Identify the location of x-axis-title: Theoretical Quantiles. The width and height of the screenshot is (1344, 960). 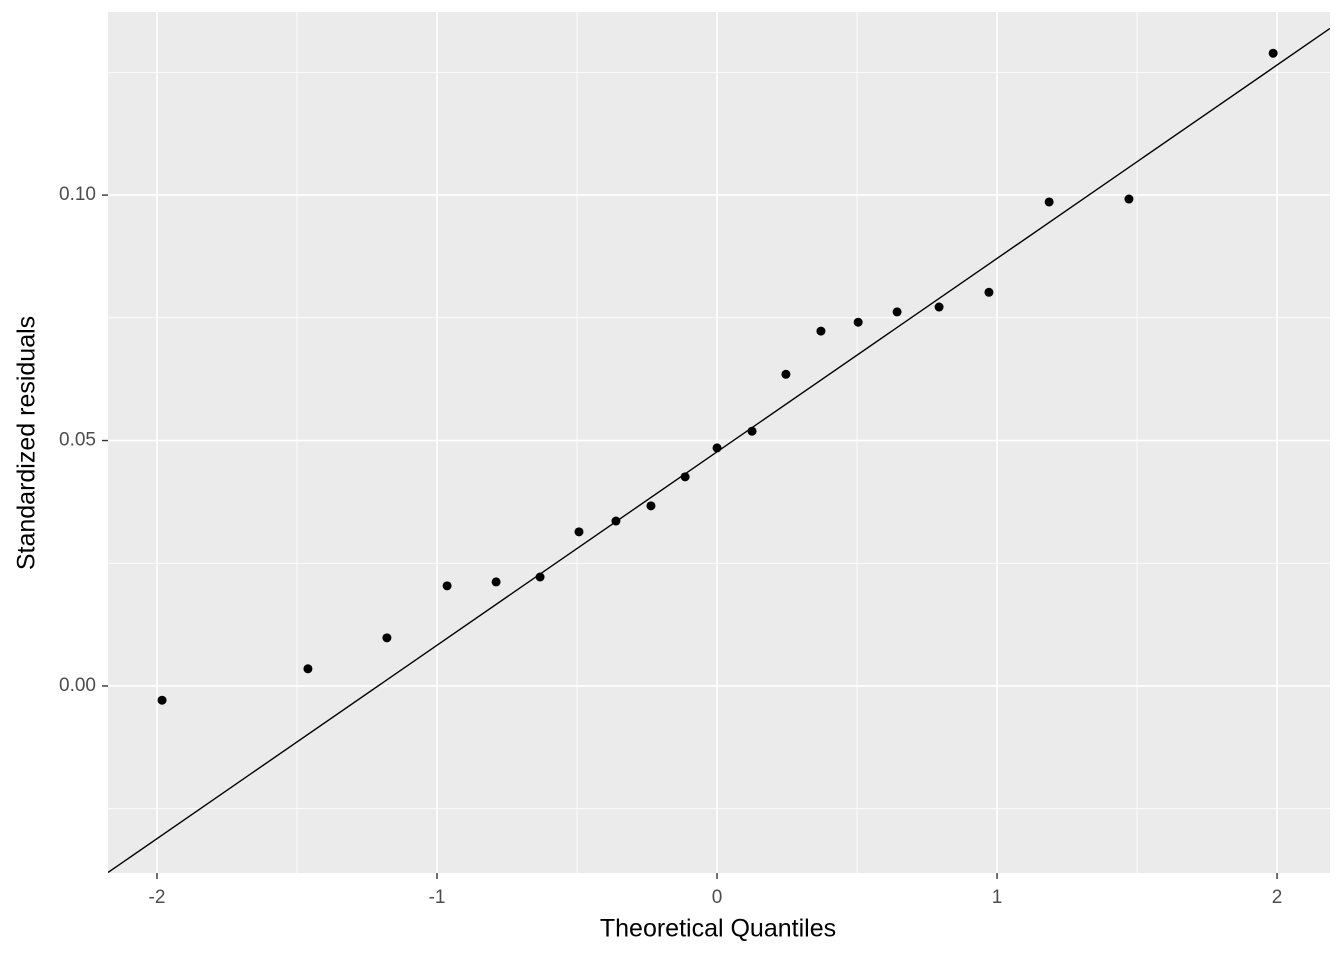
(718, 929).